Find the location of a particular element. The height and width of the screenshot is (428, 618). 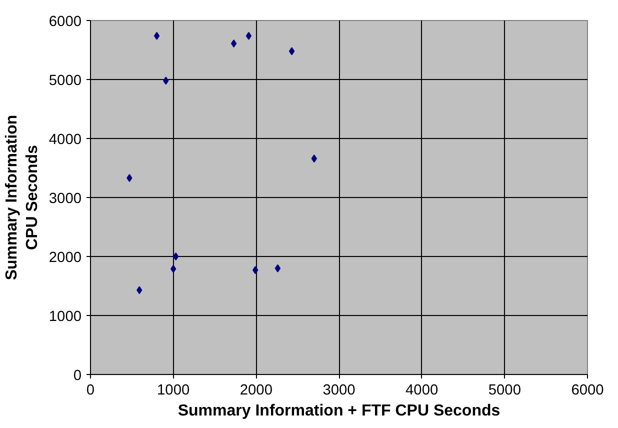

y-tick-label: 5000 is located at coordinates (65, 81).